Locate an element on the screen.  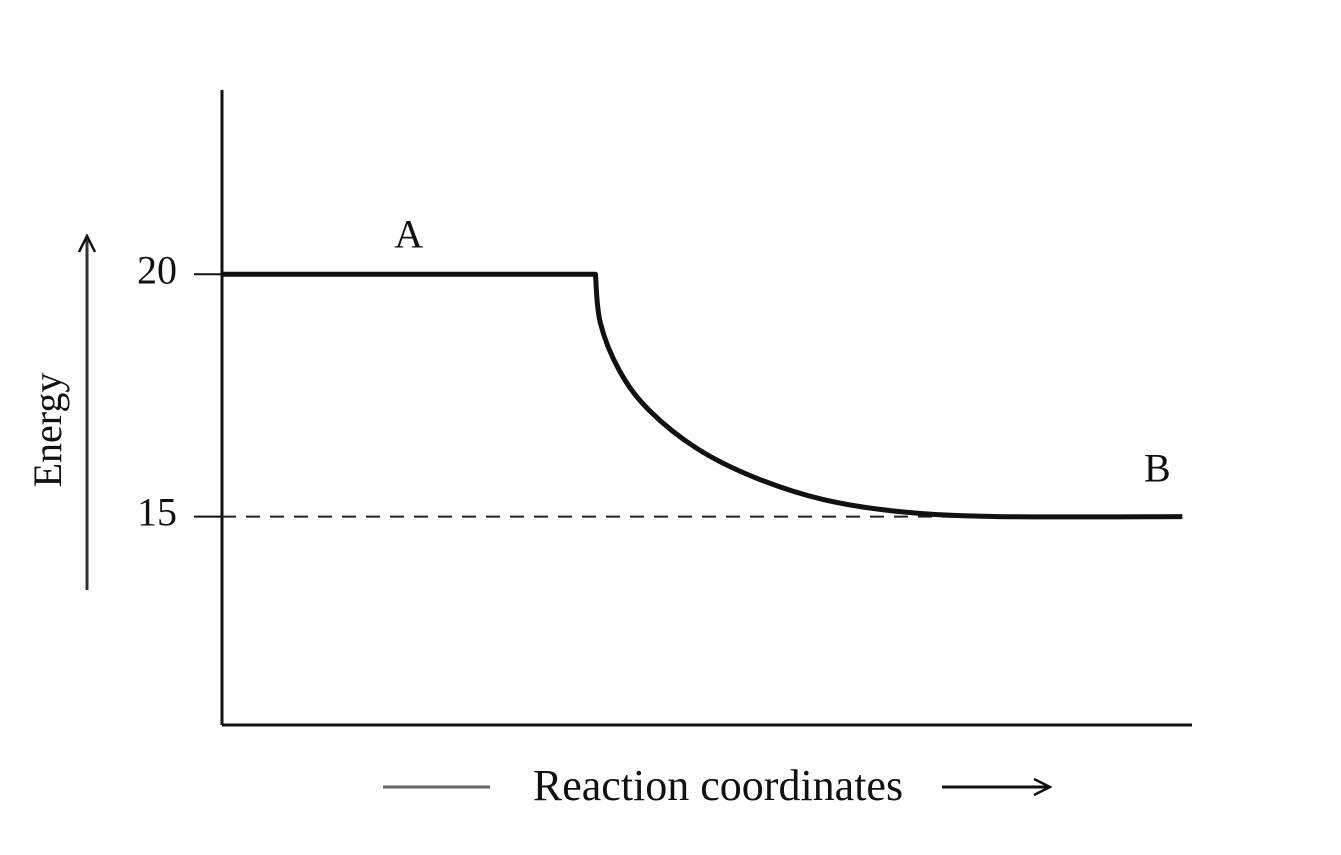
y-tick-label: 20 is located at coordinates (157, 269).